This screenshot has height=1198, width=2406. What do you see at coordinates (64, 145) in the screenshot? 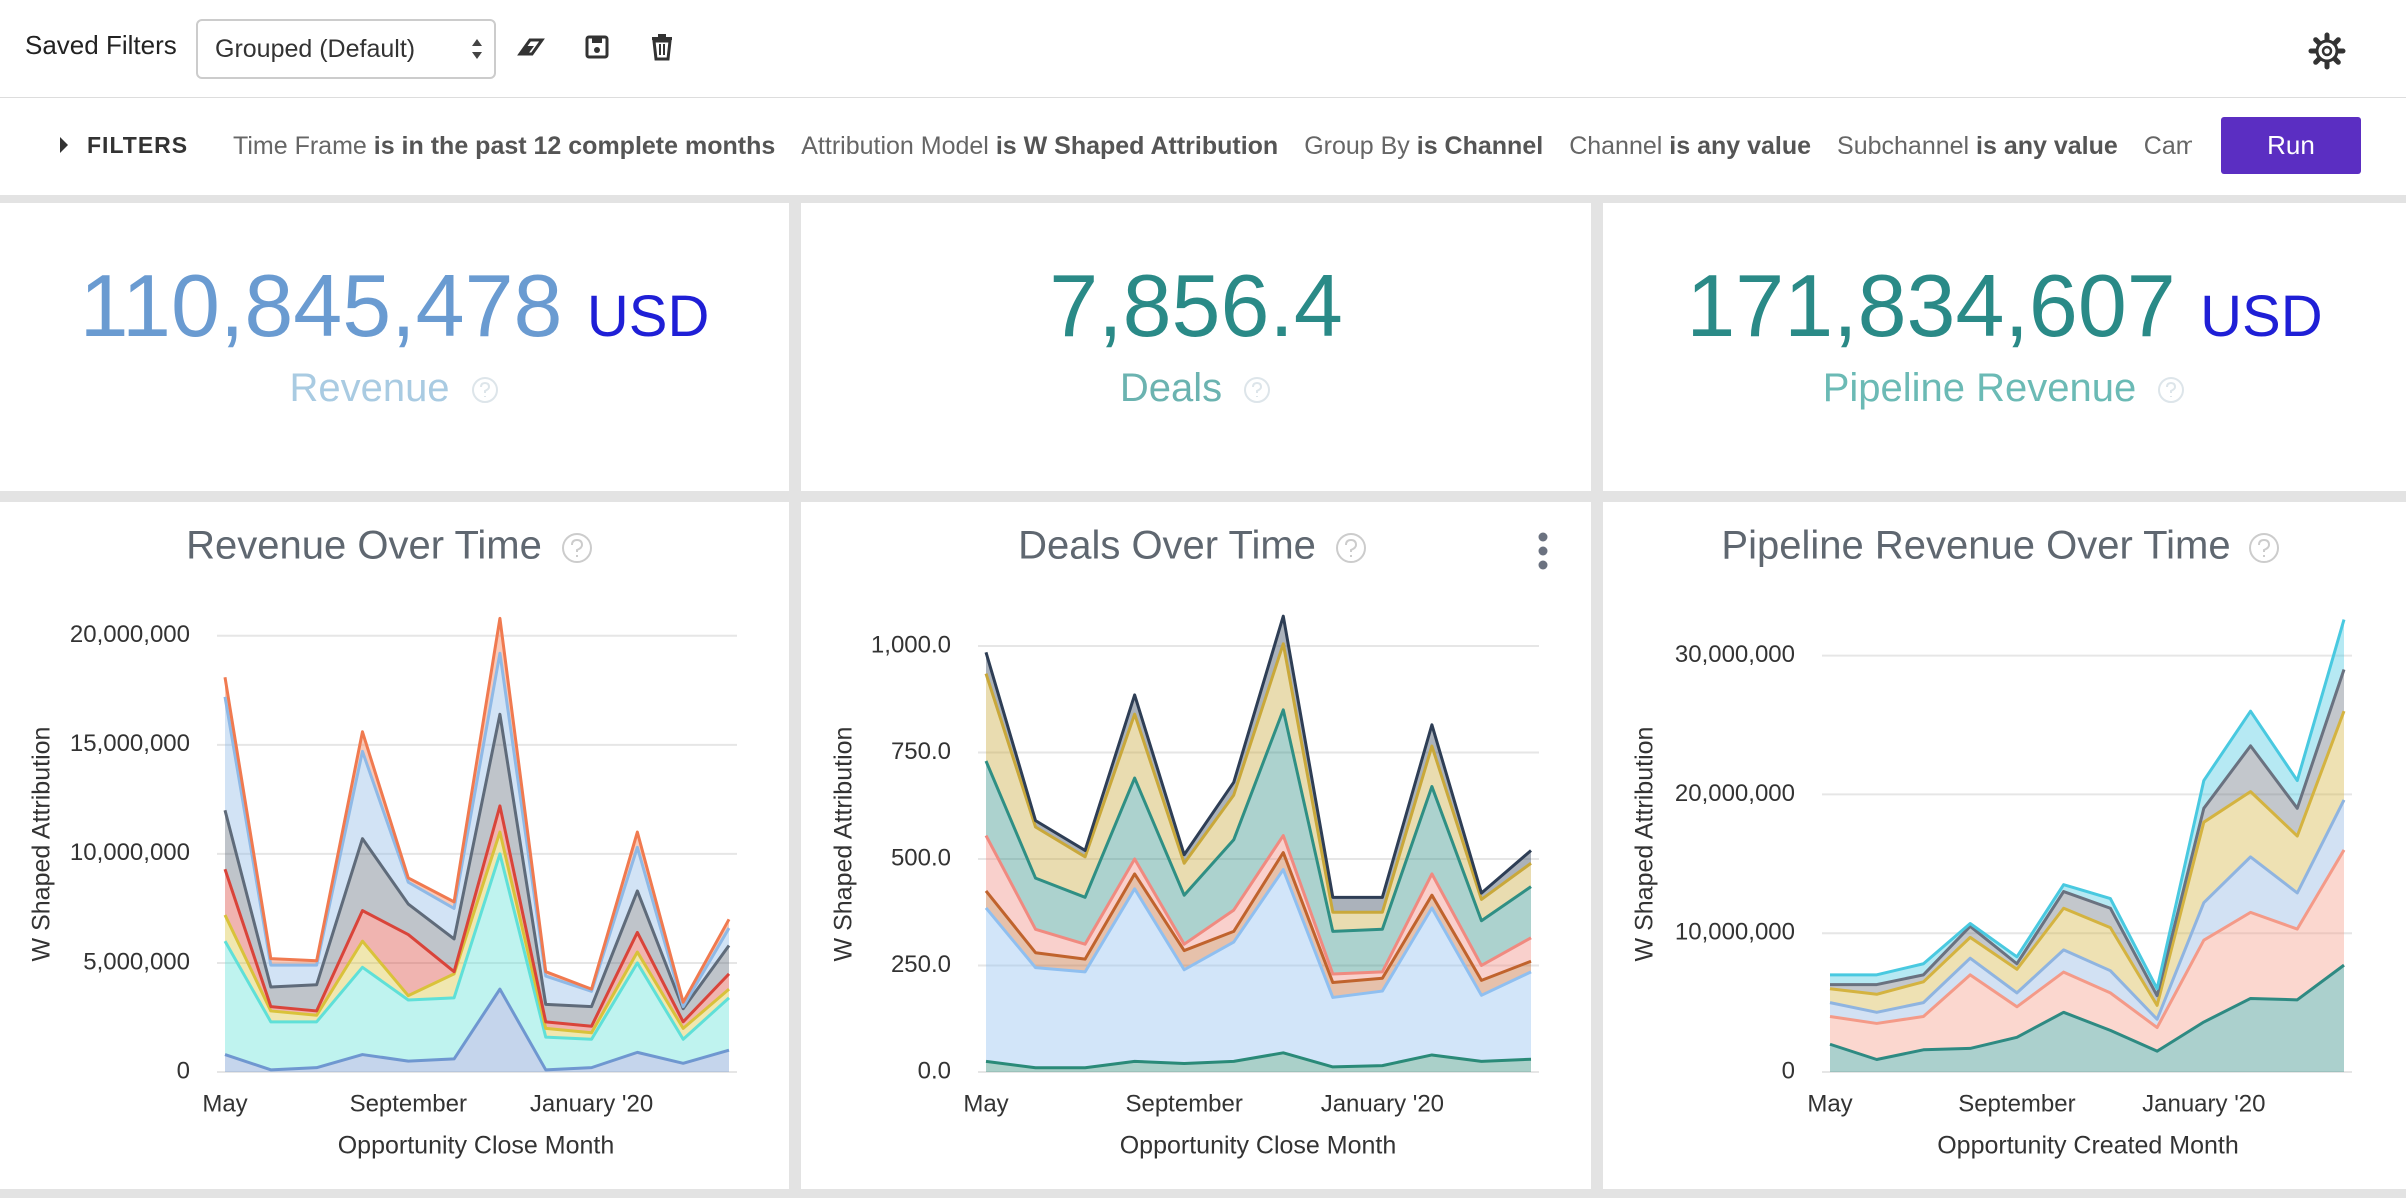
I see `filters-caret` at bounding box center [64, 145].